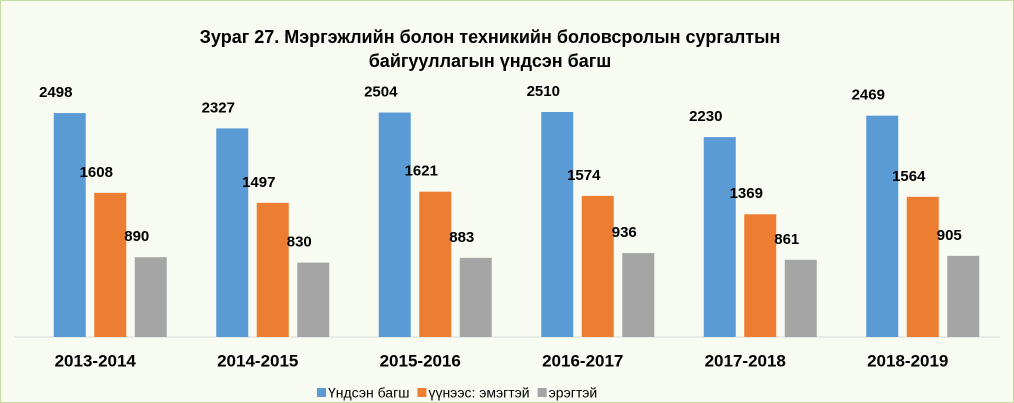 This screenshot has width=1014, height=403. Describe the element at coordinates (786, 239) in the screenshot. I see `data-label: 861` at that location.